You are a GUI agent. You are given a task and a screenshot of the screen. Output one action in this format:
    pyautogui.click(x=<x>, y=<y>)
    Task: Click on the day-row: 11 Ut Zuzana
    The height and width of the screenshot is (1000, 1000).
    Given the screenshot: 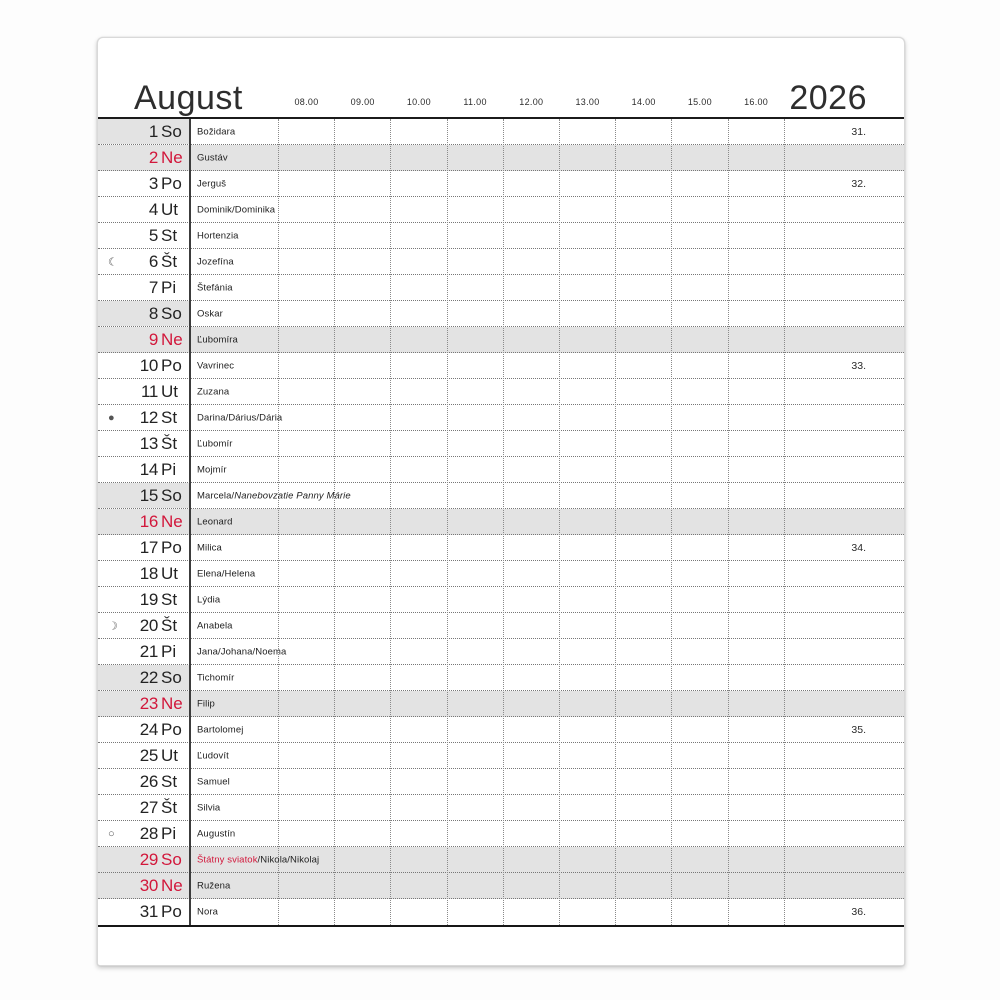 What is the action you would take?
    pyautogui.click(x=501, y=392)
    